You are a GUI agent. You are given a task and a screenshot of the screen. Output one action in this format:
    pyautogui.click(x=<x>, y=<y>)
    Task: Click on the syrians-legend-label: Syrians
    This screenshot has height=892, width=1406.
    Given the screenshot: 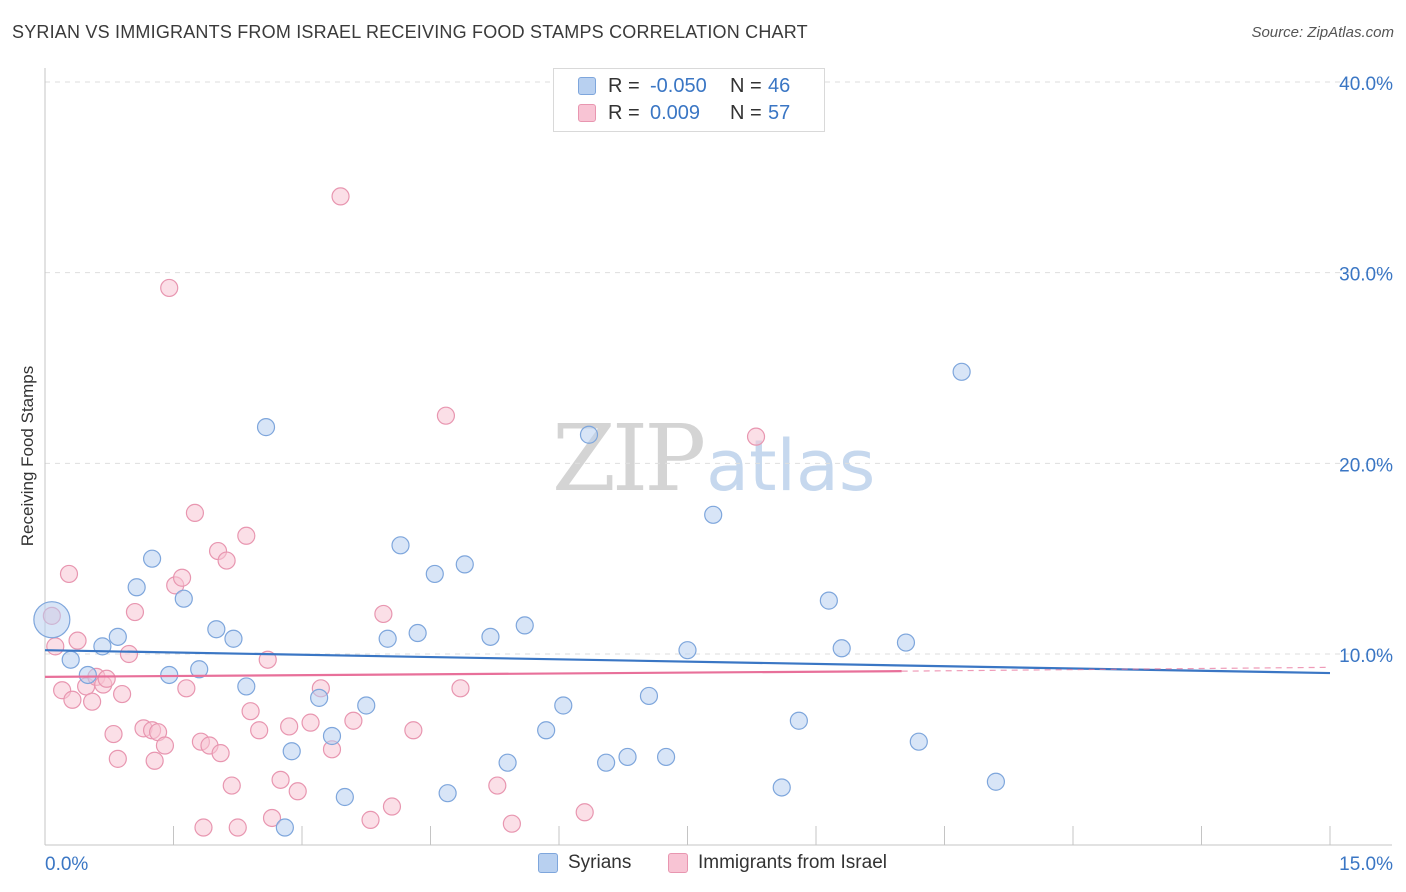 What is the action you would take?
    pyautogui.click(x=600, y=862)
    